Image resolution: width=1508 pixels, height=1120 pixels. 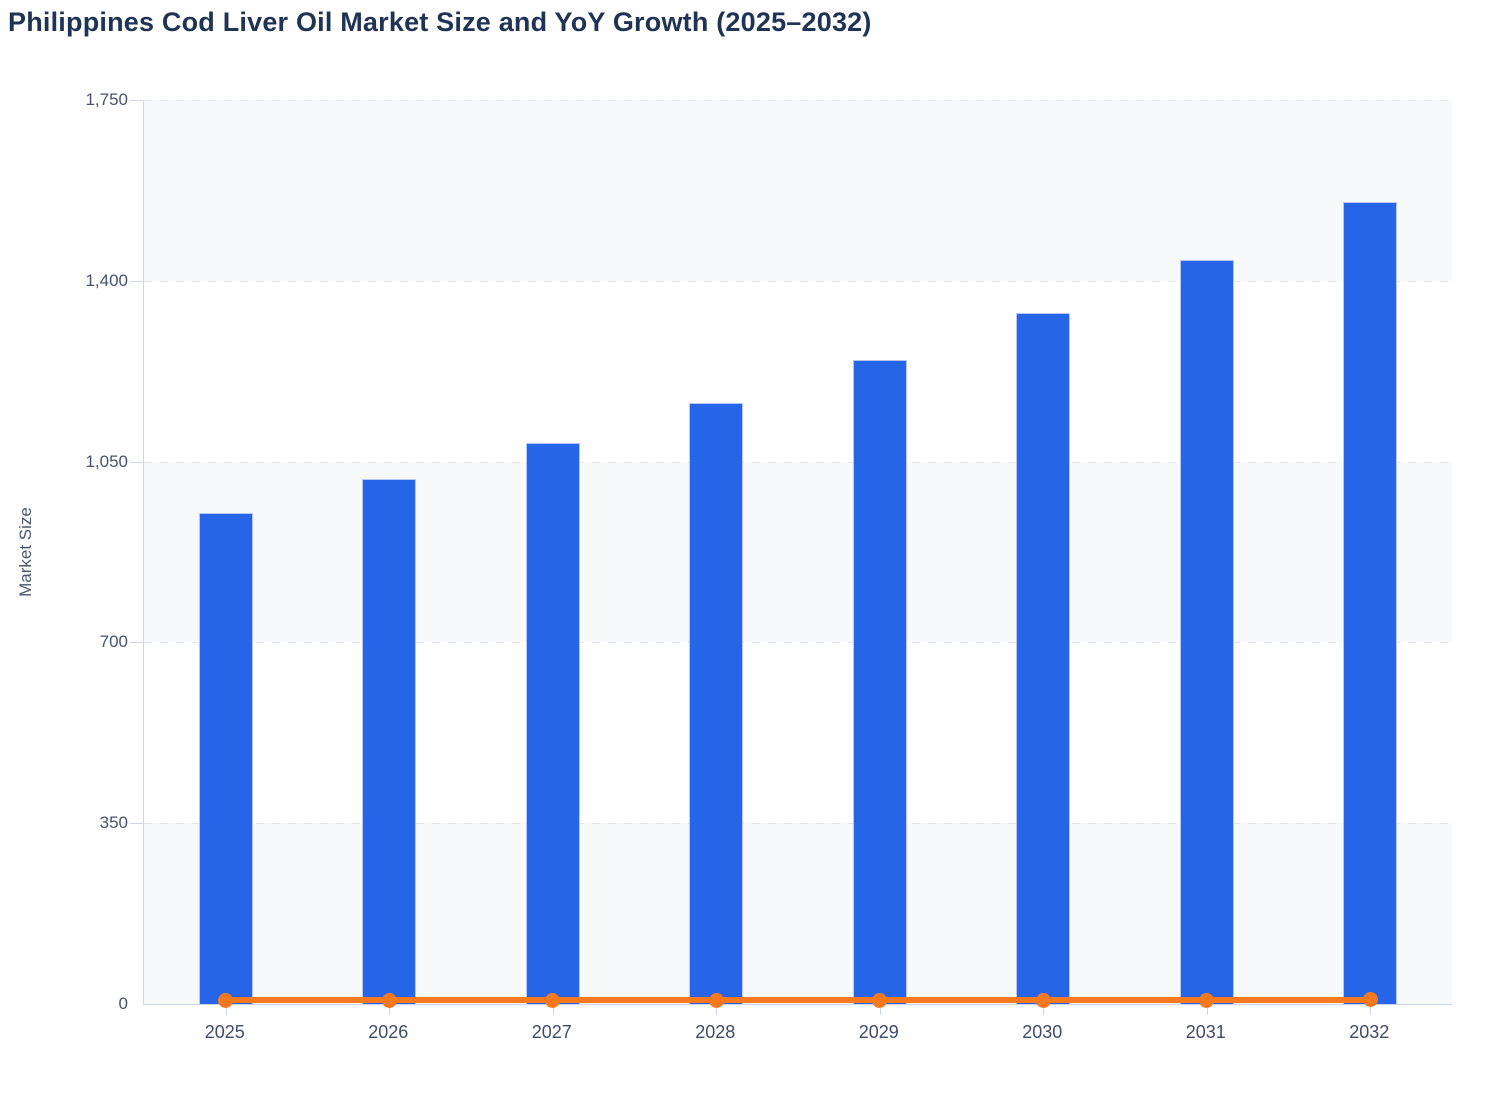 What do you see at coordinates (123, 1003) in the screenshot?
I see `y-tick-label: 0` at bounding box center [123, 1003].